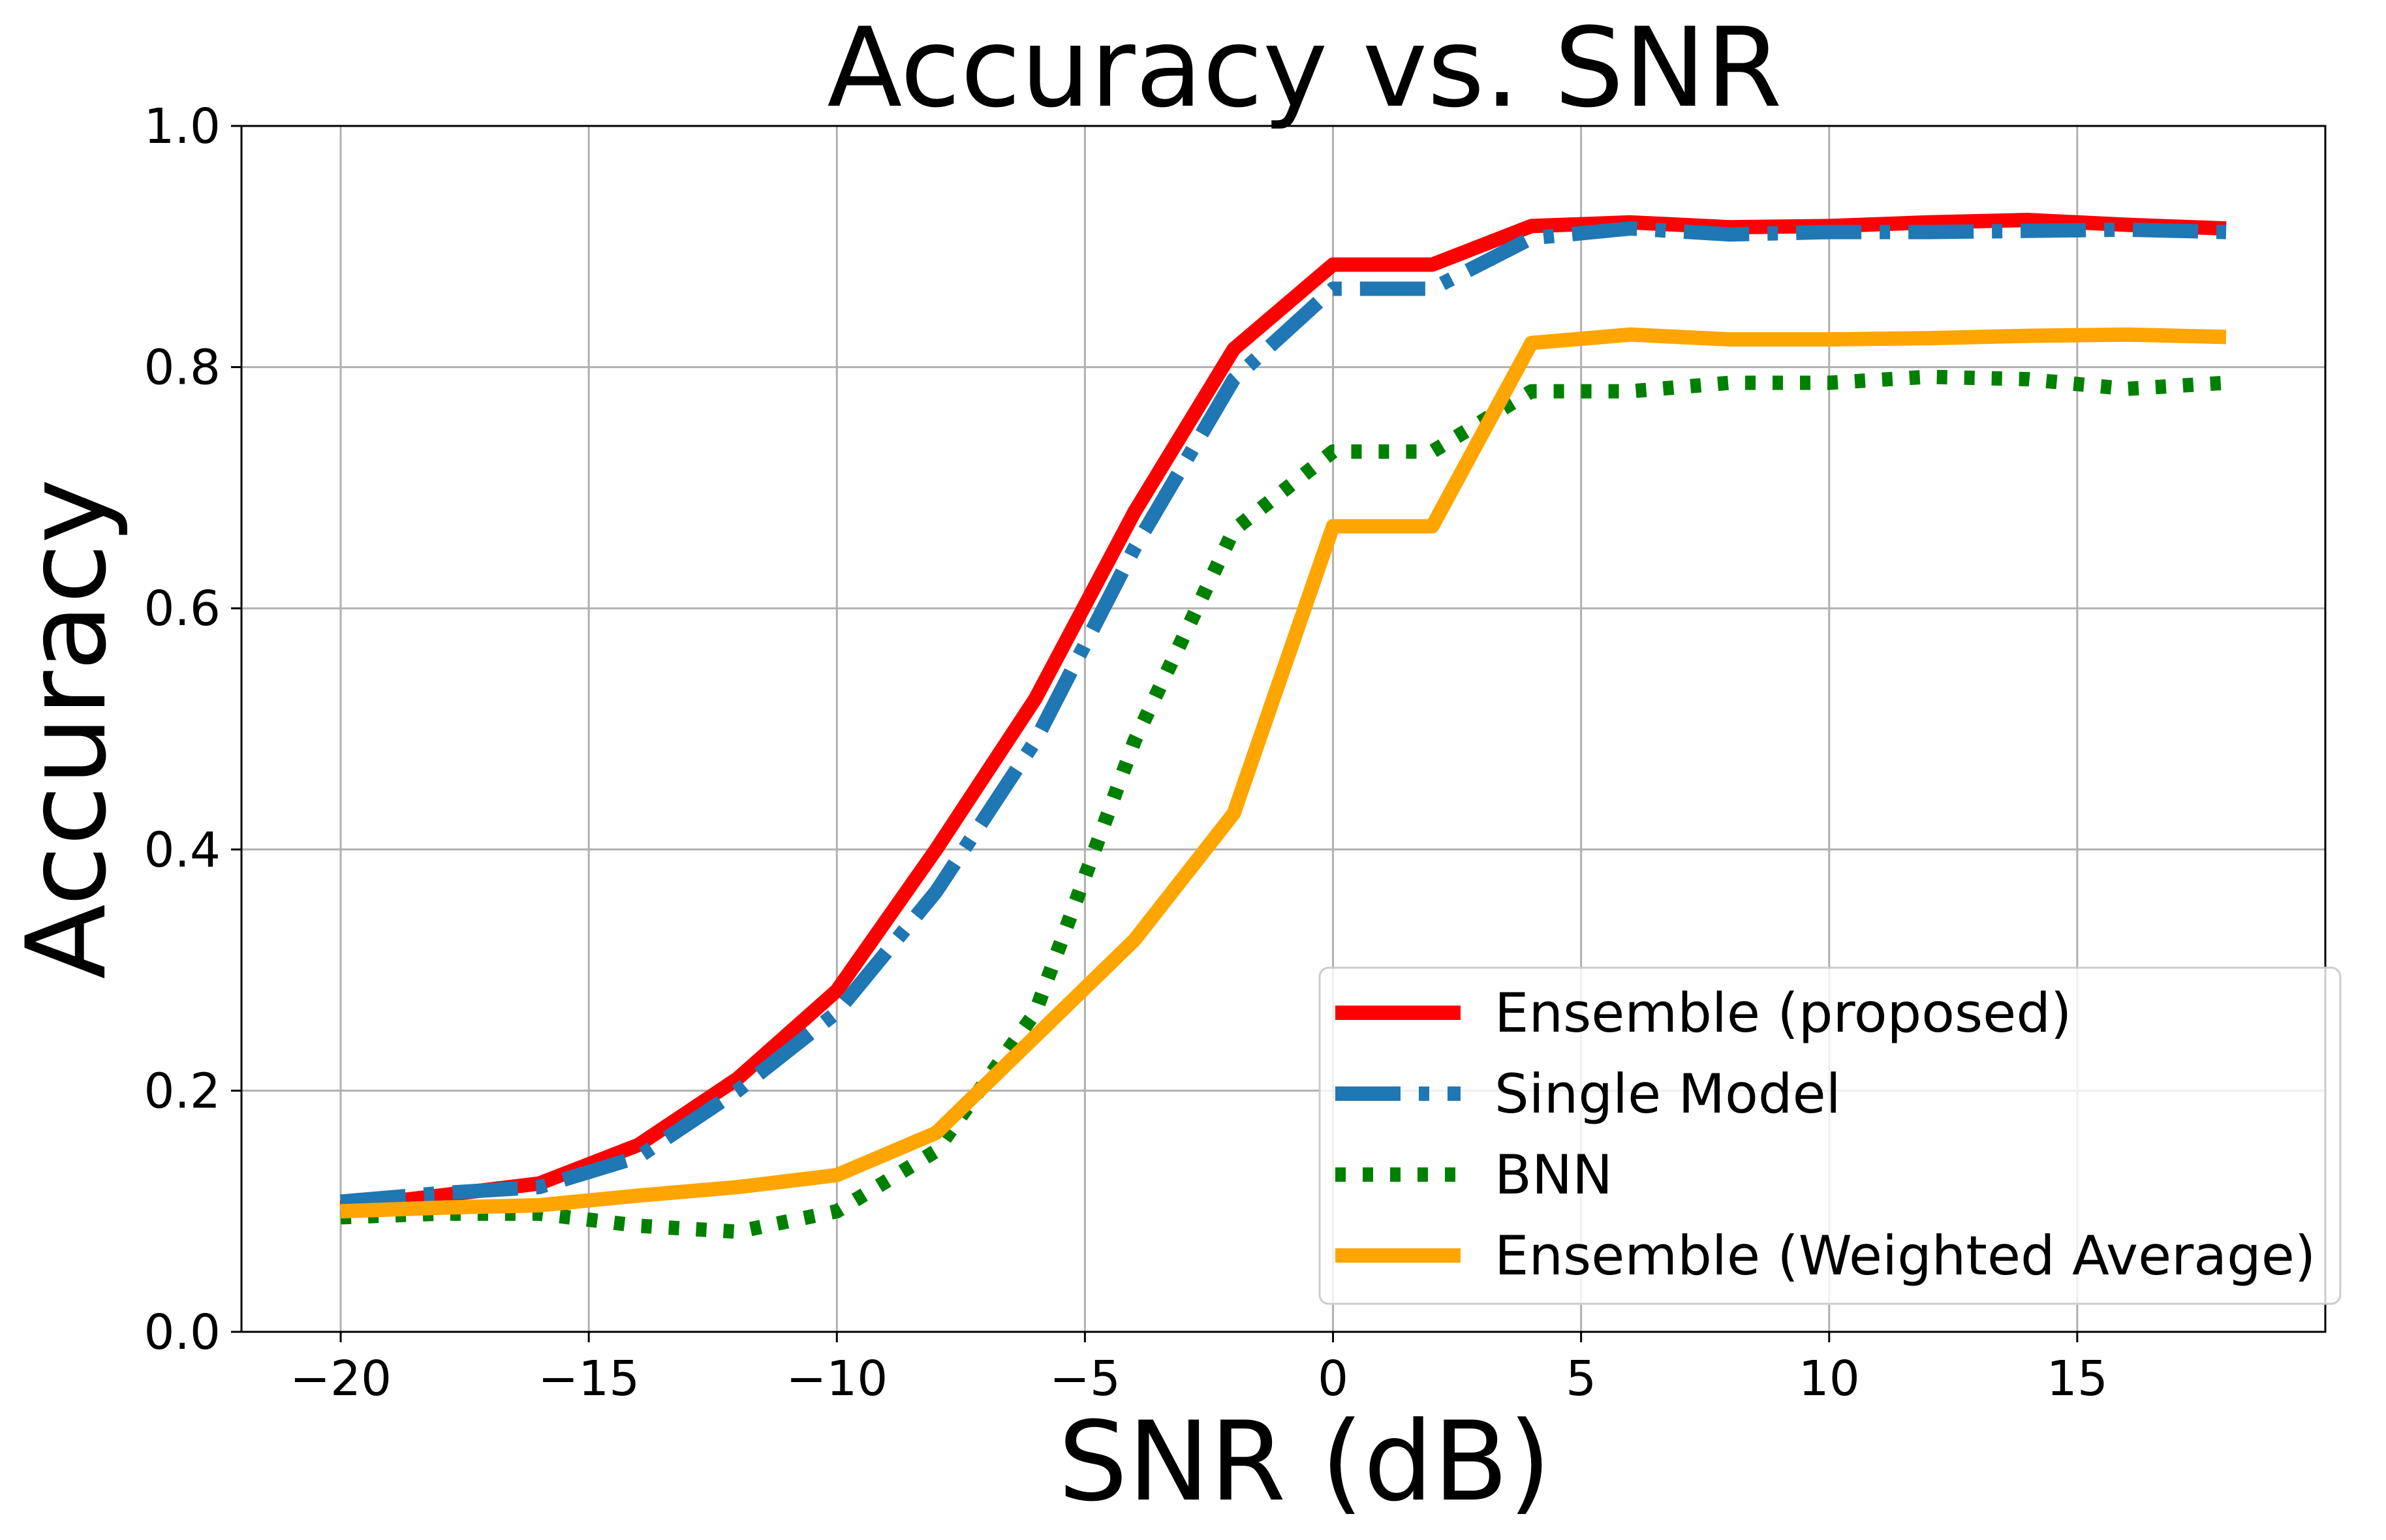 The image size is (2386, 1540). What do you see at coordinates (2078, 1379) in the screenshot?
I see `x-tick-label: 15` at bounding box center [2078, 1379].